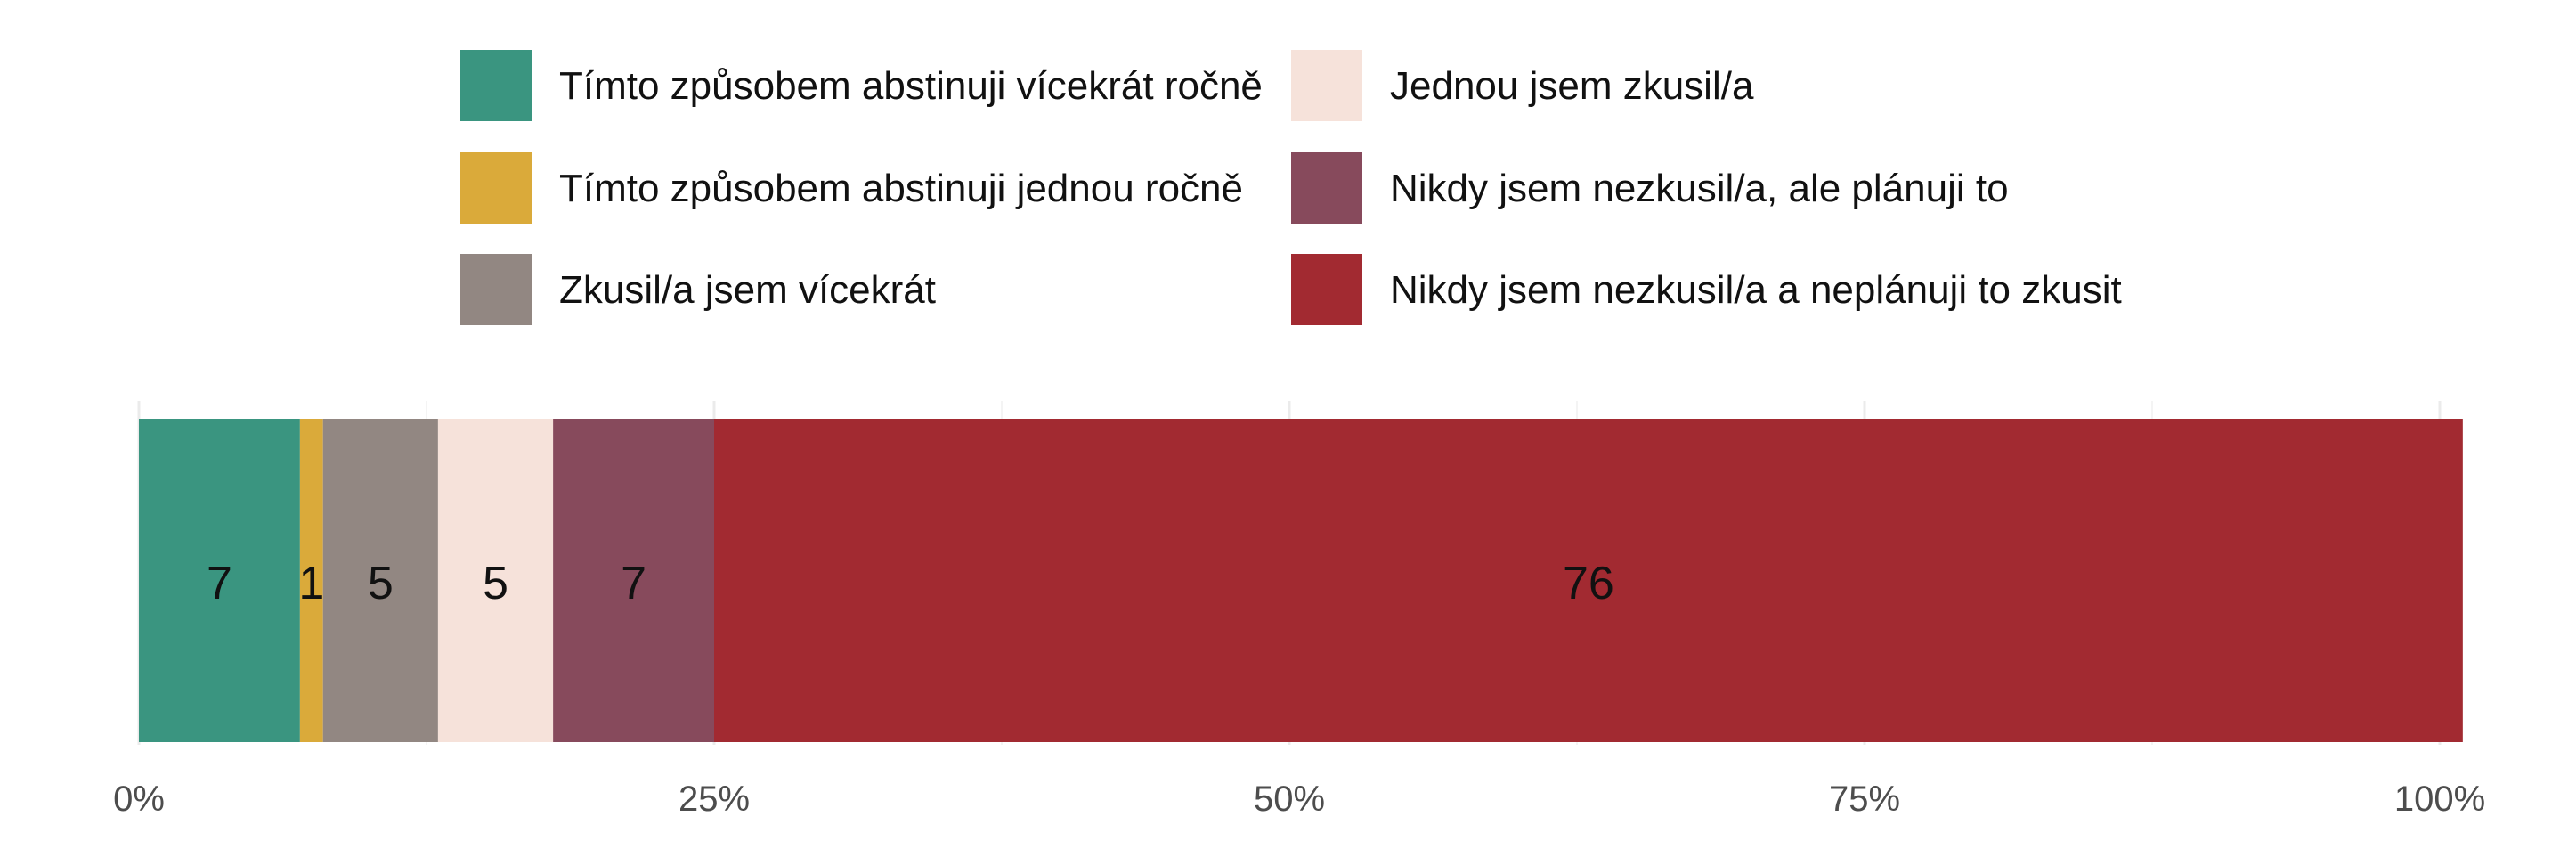  Describe the element at coordinates (139, 799) in the screenshot. I see `x-tick-label: 0%` at that location.